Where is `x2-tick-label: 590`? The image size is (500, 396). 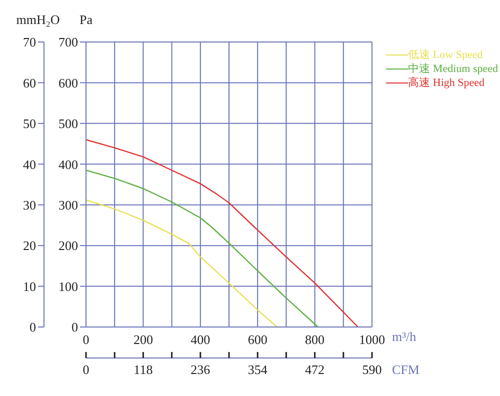 x2-tick-label: 590 is located at coordinates (372, 369).